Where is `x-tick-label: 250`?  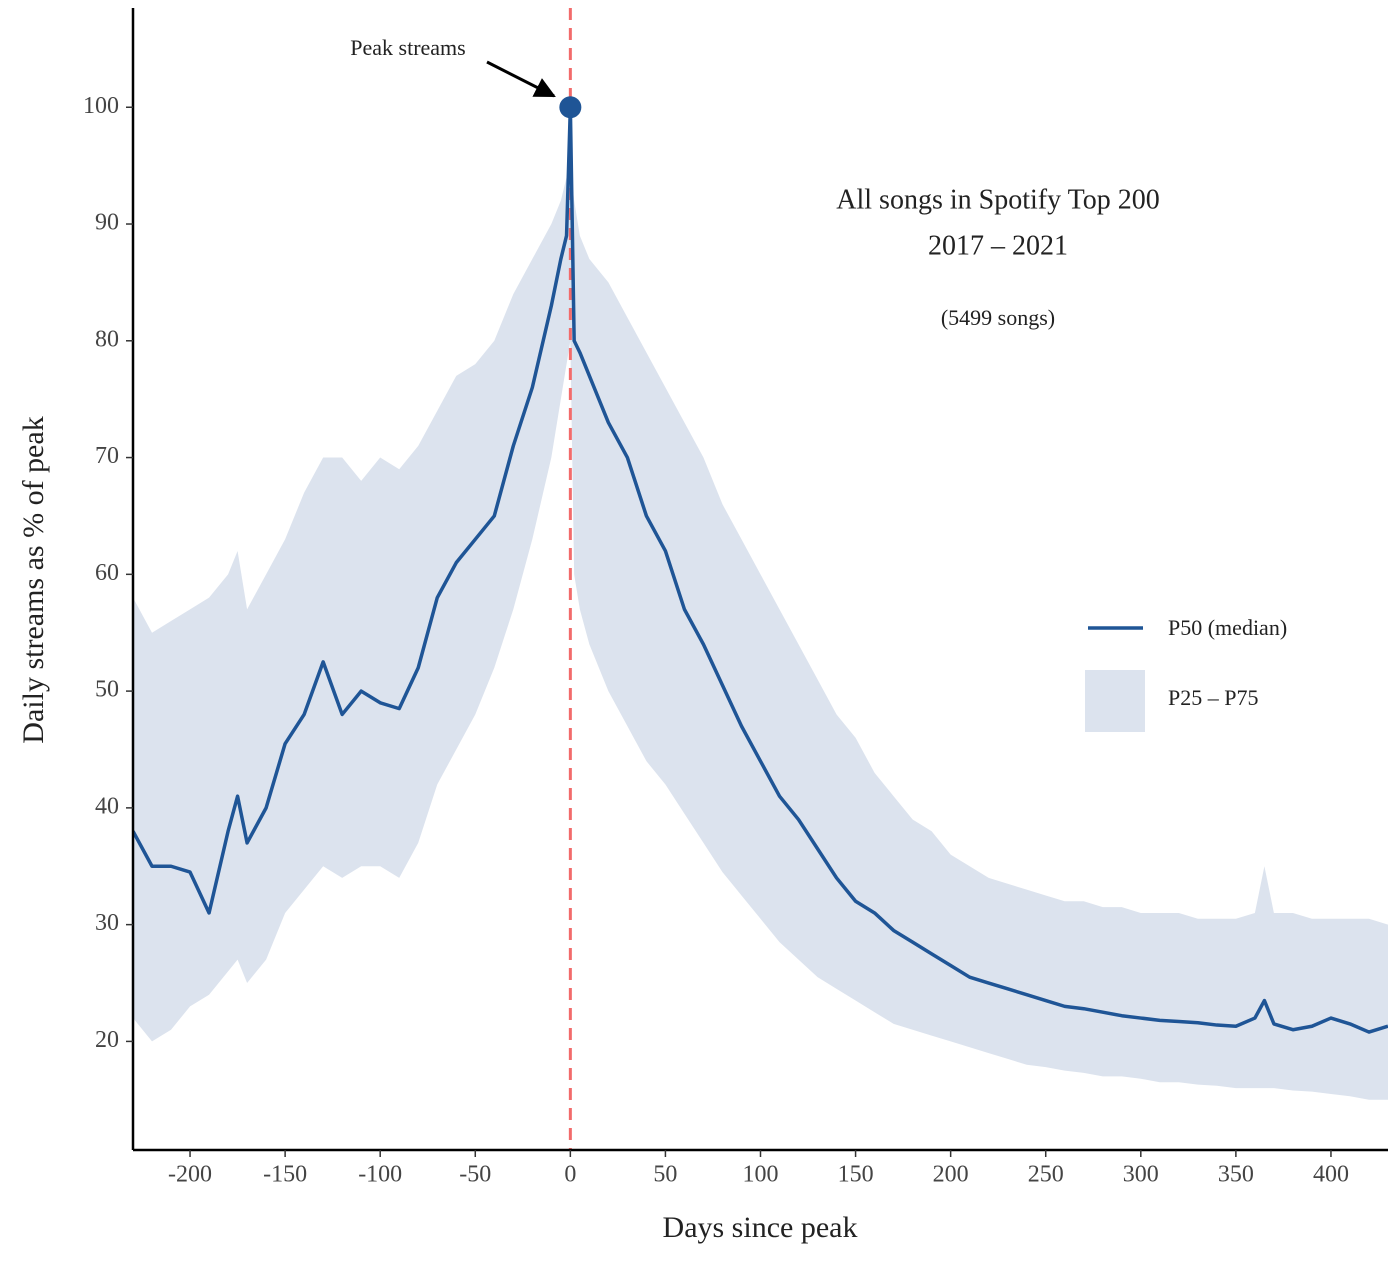
x-tick-label: 250 is located at coordinates (1046, 1175).